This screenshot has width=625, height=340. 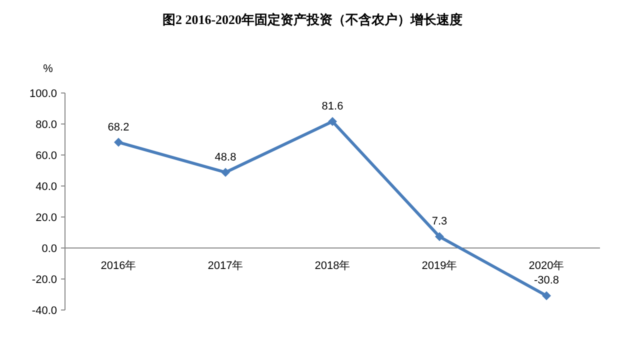 I want to click on x-tick-label: 2019年, so click(x=440, y=266).